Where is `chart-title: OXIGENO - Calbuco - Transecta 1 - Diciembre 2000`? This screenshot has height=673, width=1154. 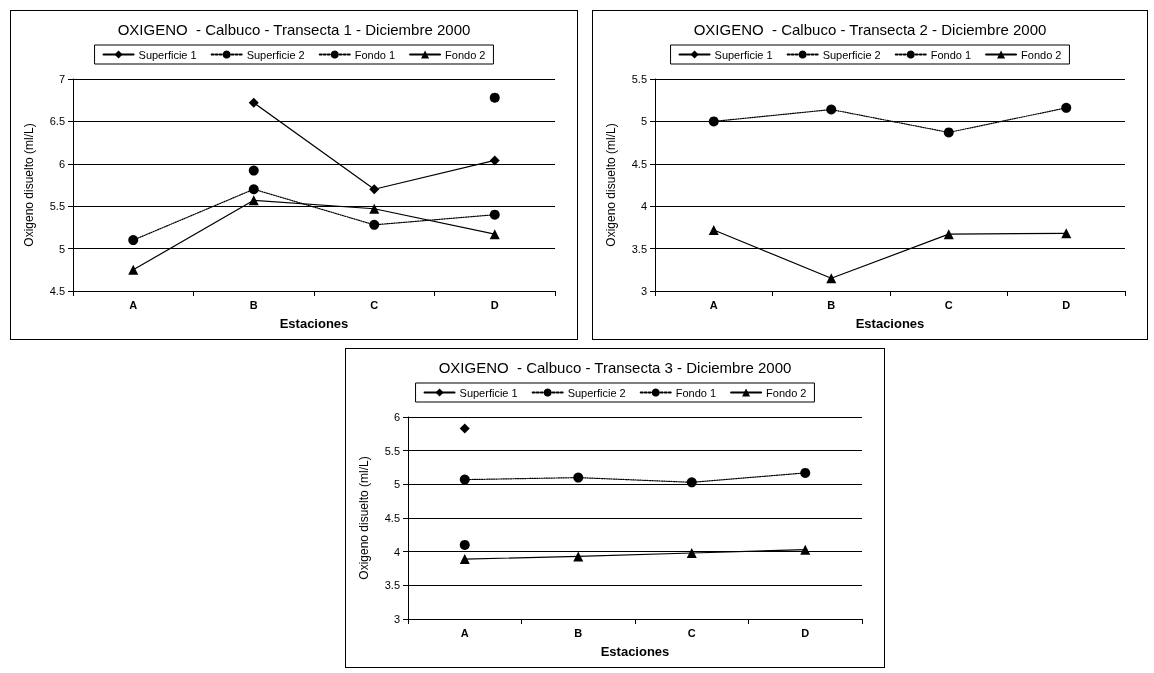 chart-title: OXIGENO - Calbuco - Transecta 1 - Diciembre 2000 is located at coordinates (294, 29).